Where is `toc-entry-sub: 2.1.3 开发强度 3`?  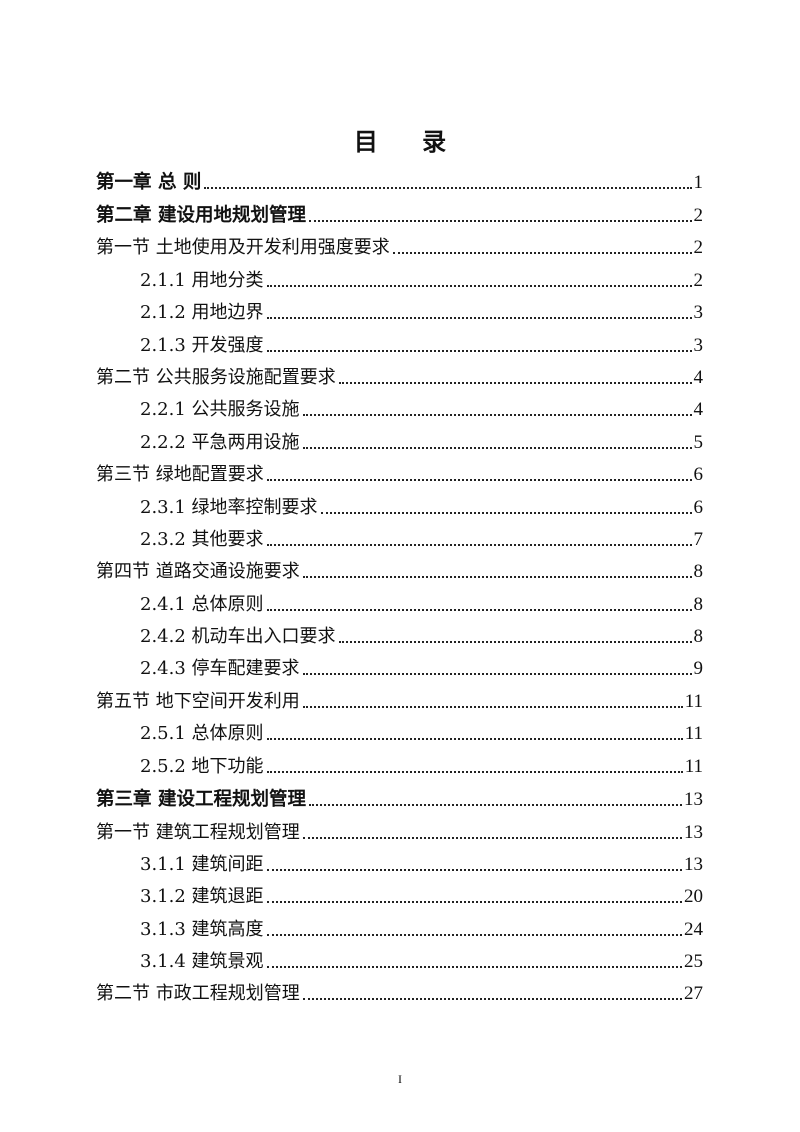 toc-entry-sub: 2.1.3 开发强度 3 is located at coordinates (399, 344).